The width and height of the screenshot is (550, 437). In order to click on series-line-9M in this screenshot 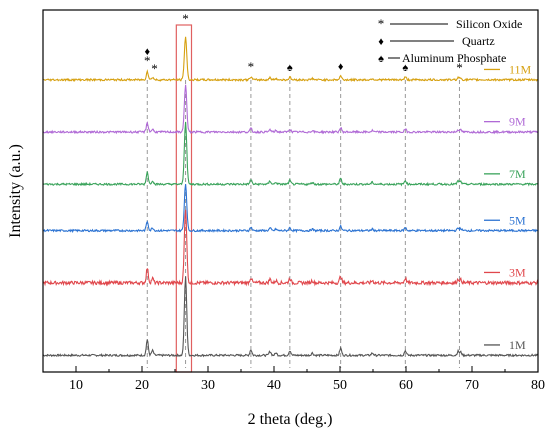, I will do `click(290, 109)`.